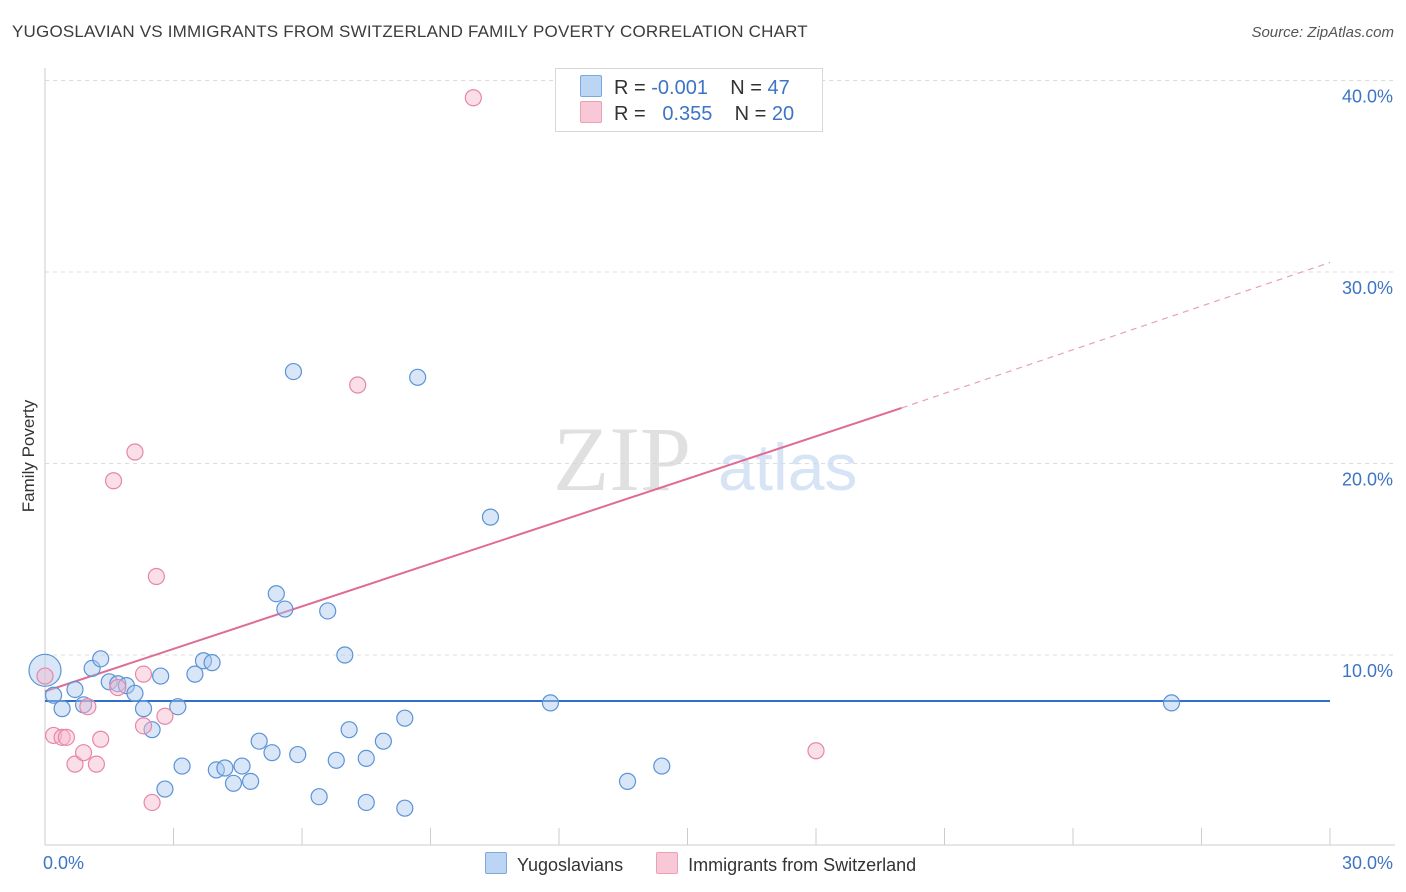  I want to click on legend-r-value: 0.355, so click(687, 114).